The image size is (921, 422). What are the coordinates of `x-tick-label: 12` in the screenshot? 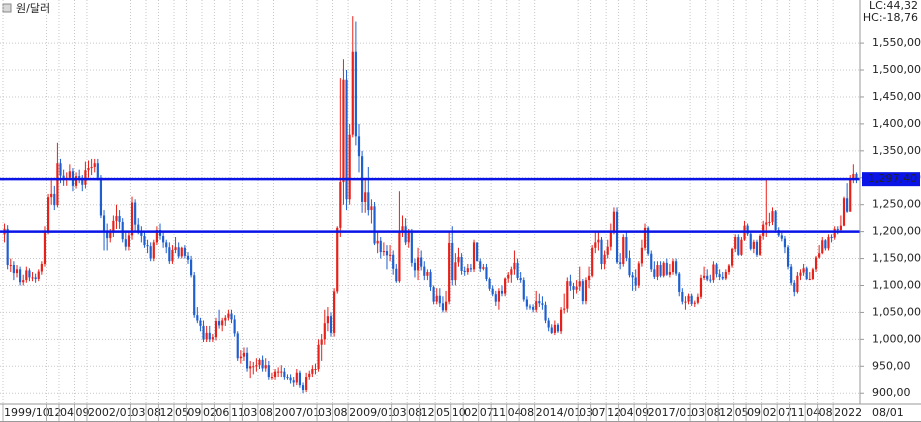 It's located at (55, 412).